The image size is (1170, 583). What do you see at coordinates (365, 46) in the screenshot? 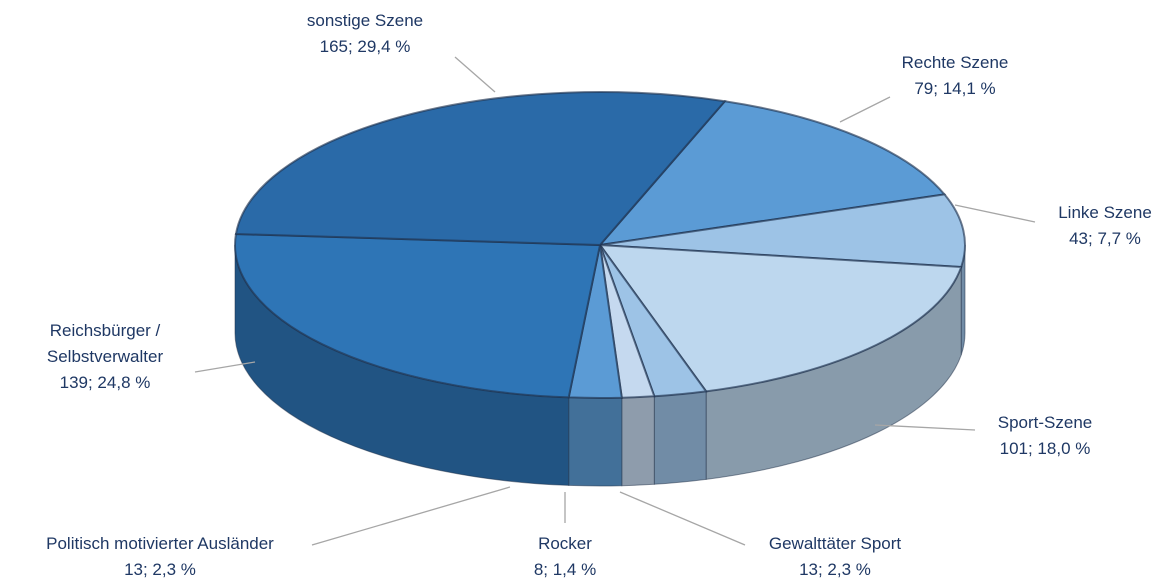
I see `value-label: 165; 29,4 %` at bounding box center [365, 46].